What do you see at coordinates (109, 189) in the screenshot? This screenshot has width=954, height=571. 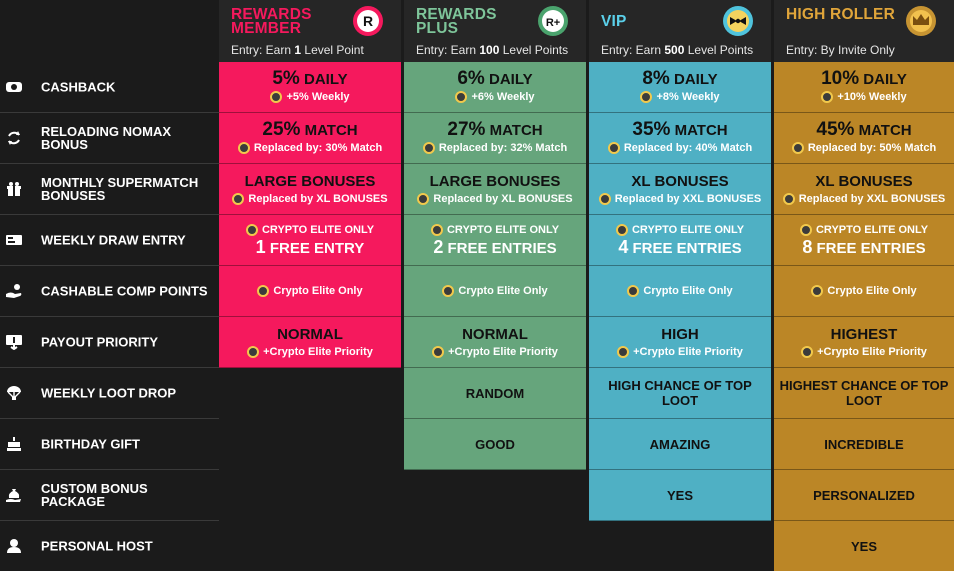 I see `row-label-2: MONTHLY SUPERMATCH BONUSES` at bounding box center [109, 189].